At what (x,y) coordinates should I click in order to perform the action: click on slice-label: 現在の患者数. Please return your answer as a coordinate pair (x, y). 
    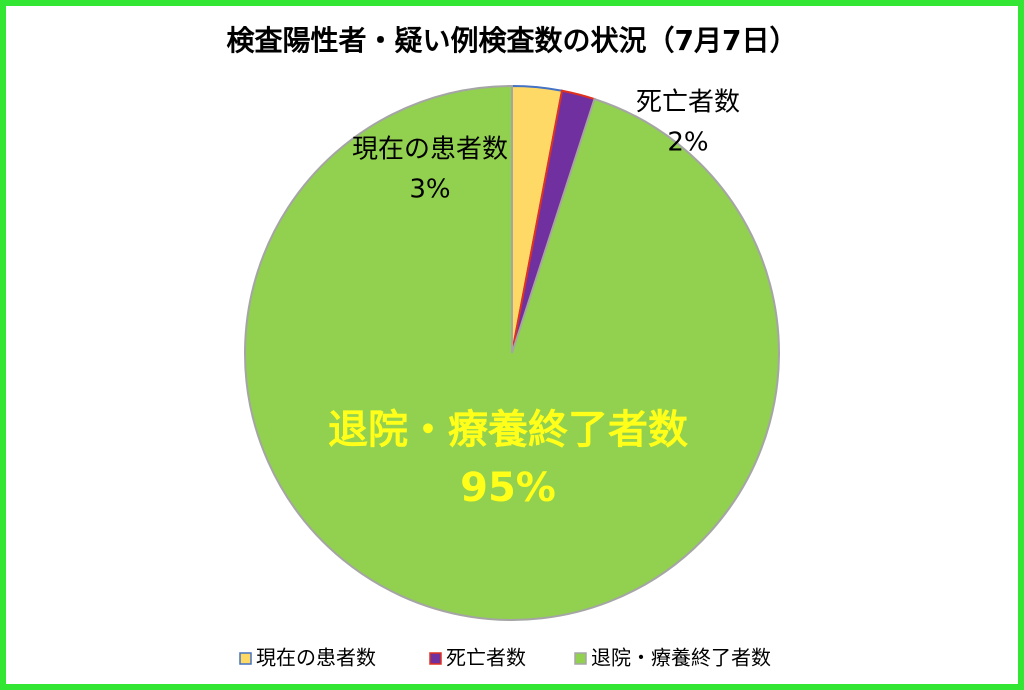
    Looking at the image, I should click on (430, 150).